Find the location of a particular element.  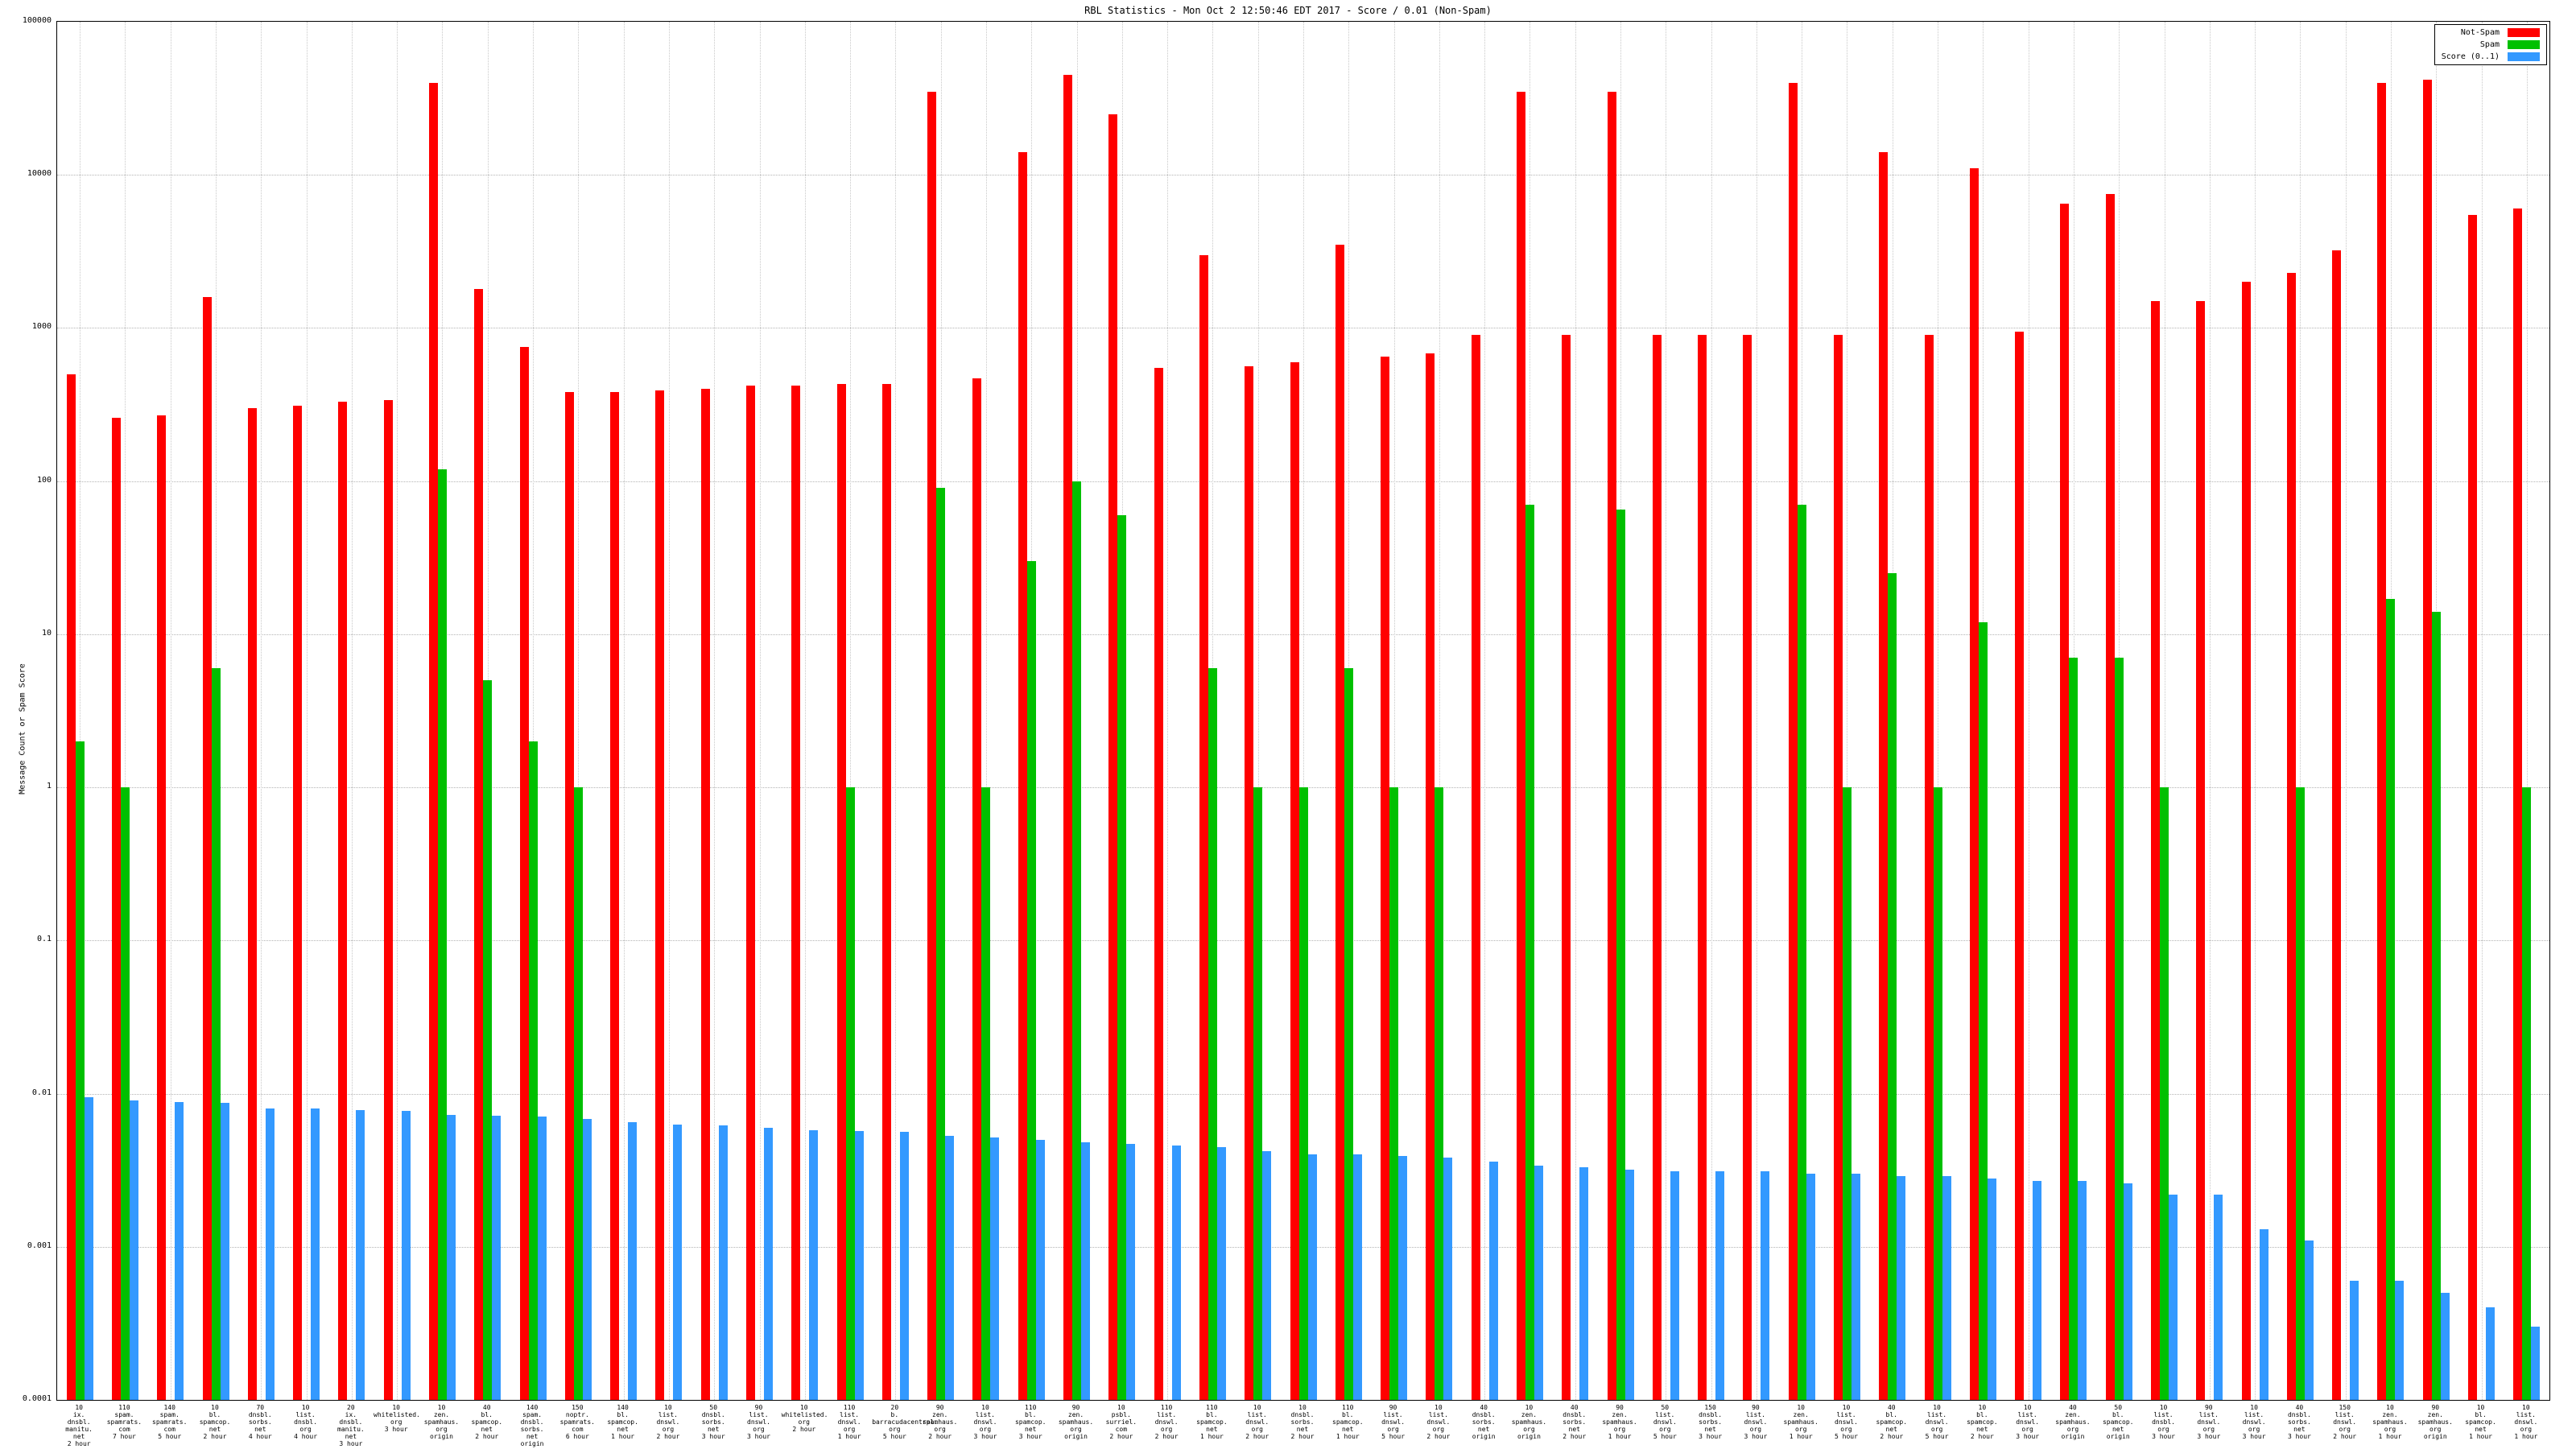

legend-item-spam: Spam is located at coordinates (2491, 44).